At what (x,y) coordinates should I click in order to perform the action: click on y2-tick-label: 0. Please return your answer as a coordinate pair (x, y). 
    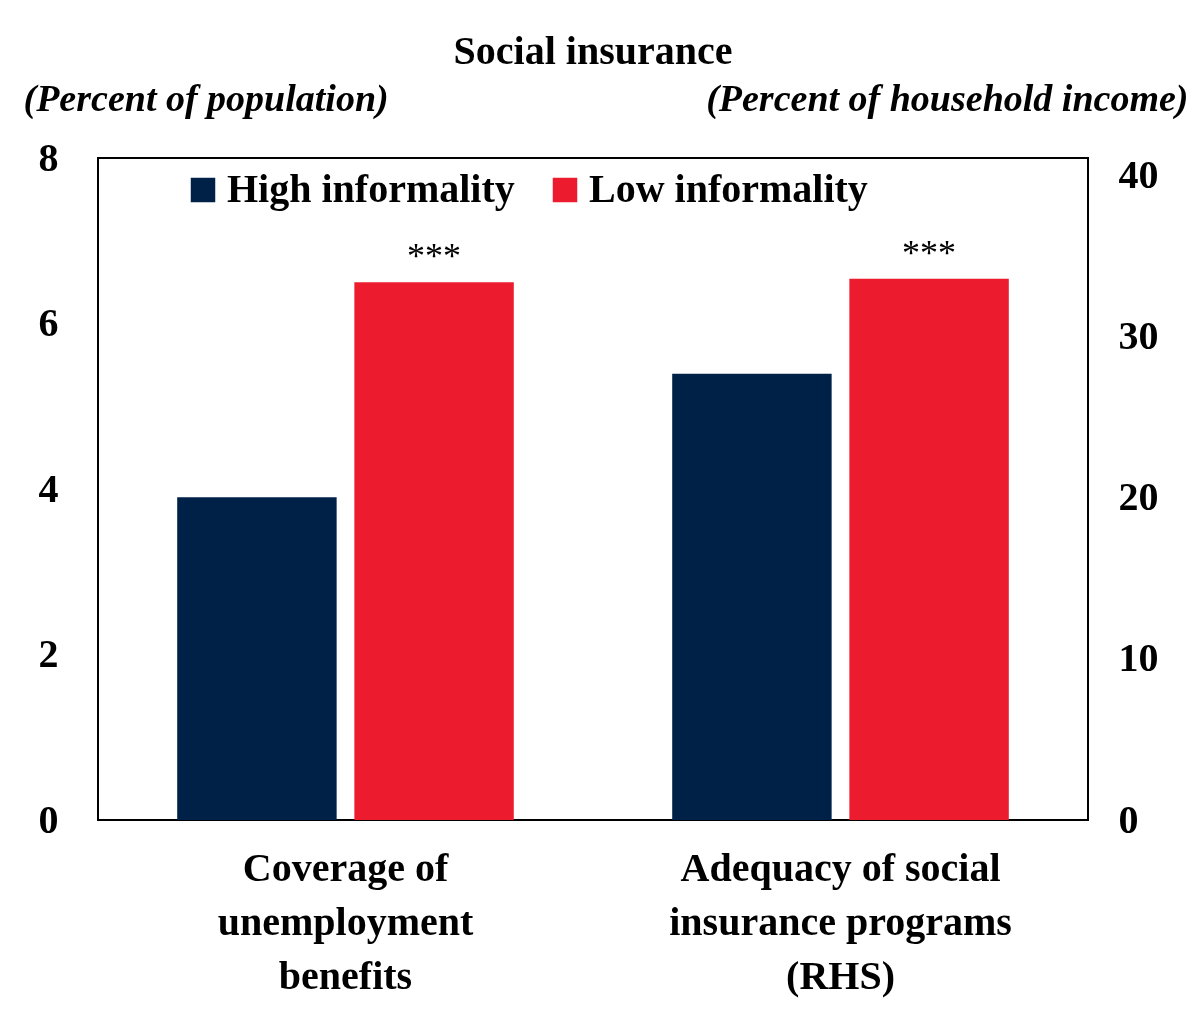
    Looking at the image, I should click on (1128, 819).